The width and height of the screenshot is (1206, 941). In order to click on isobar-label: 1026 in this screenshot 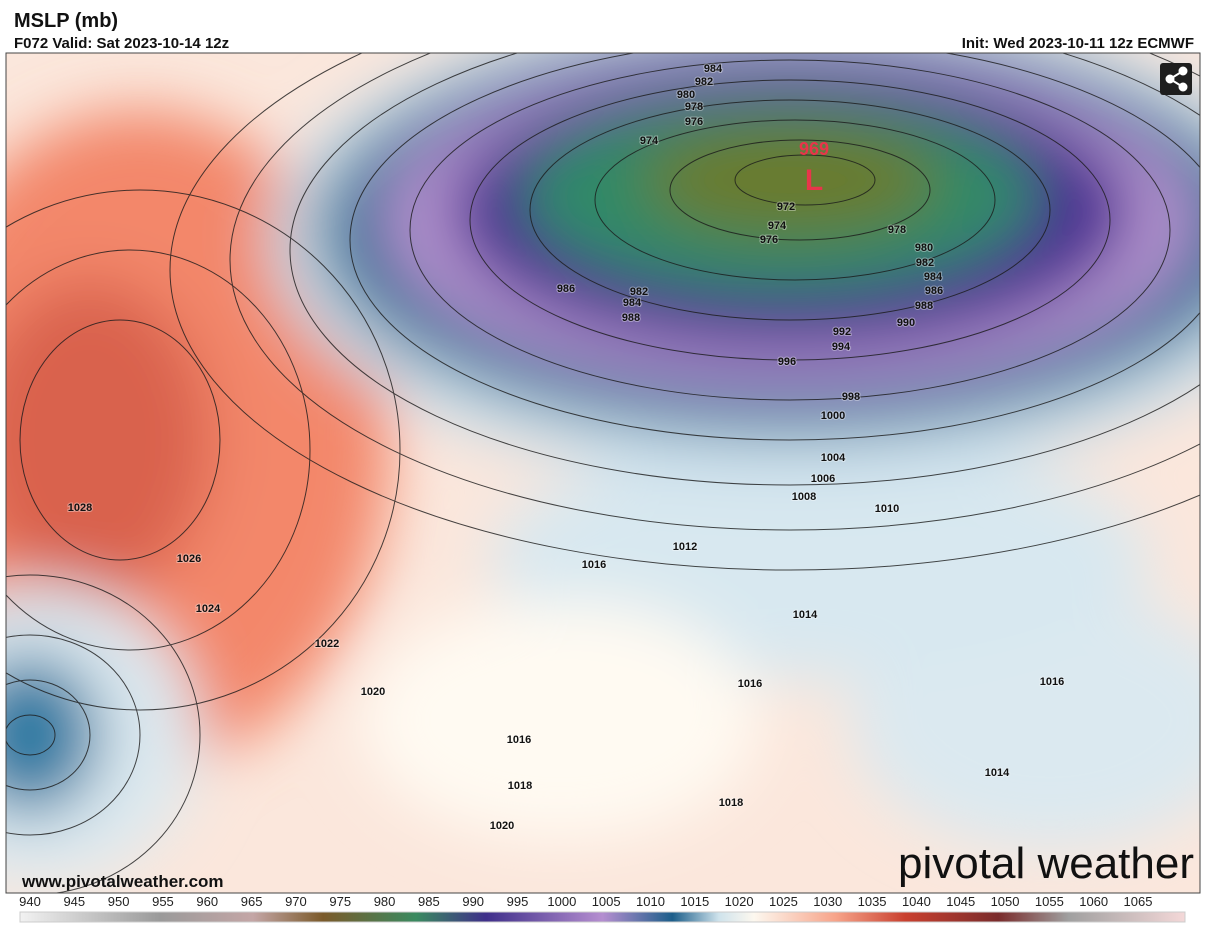, I will do `click(189, 559)`.